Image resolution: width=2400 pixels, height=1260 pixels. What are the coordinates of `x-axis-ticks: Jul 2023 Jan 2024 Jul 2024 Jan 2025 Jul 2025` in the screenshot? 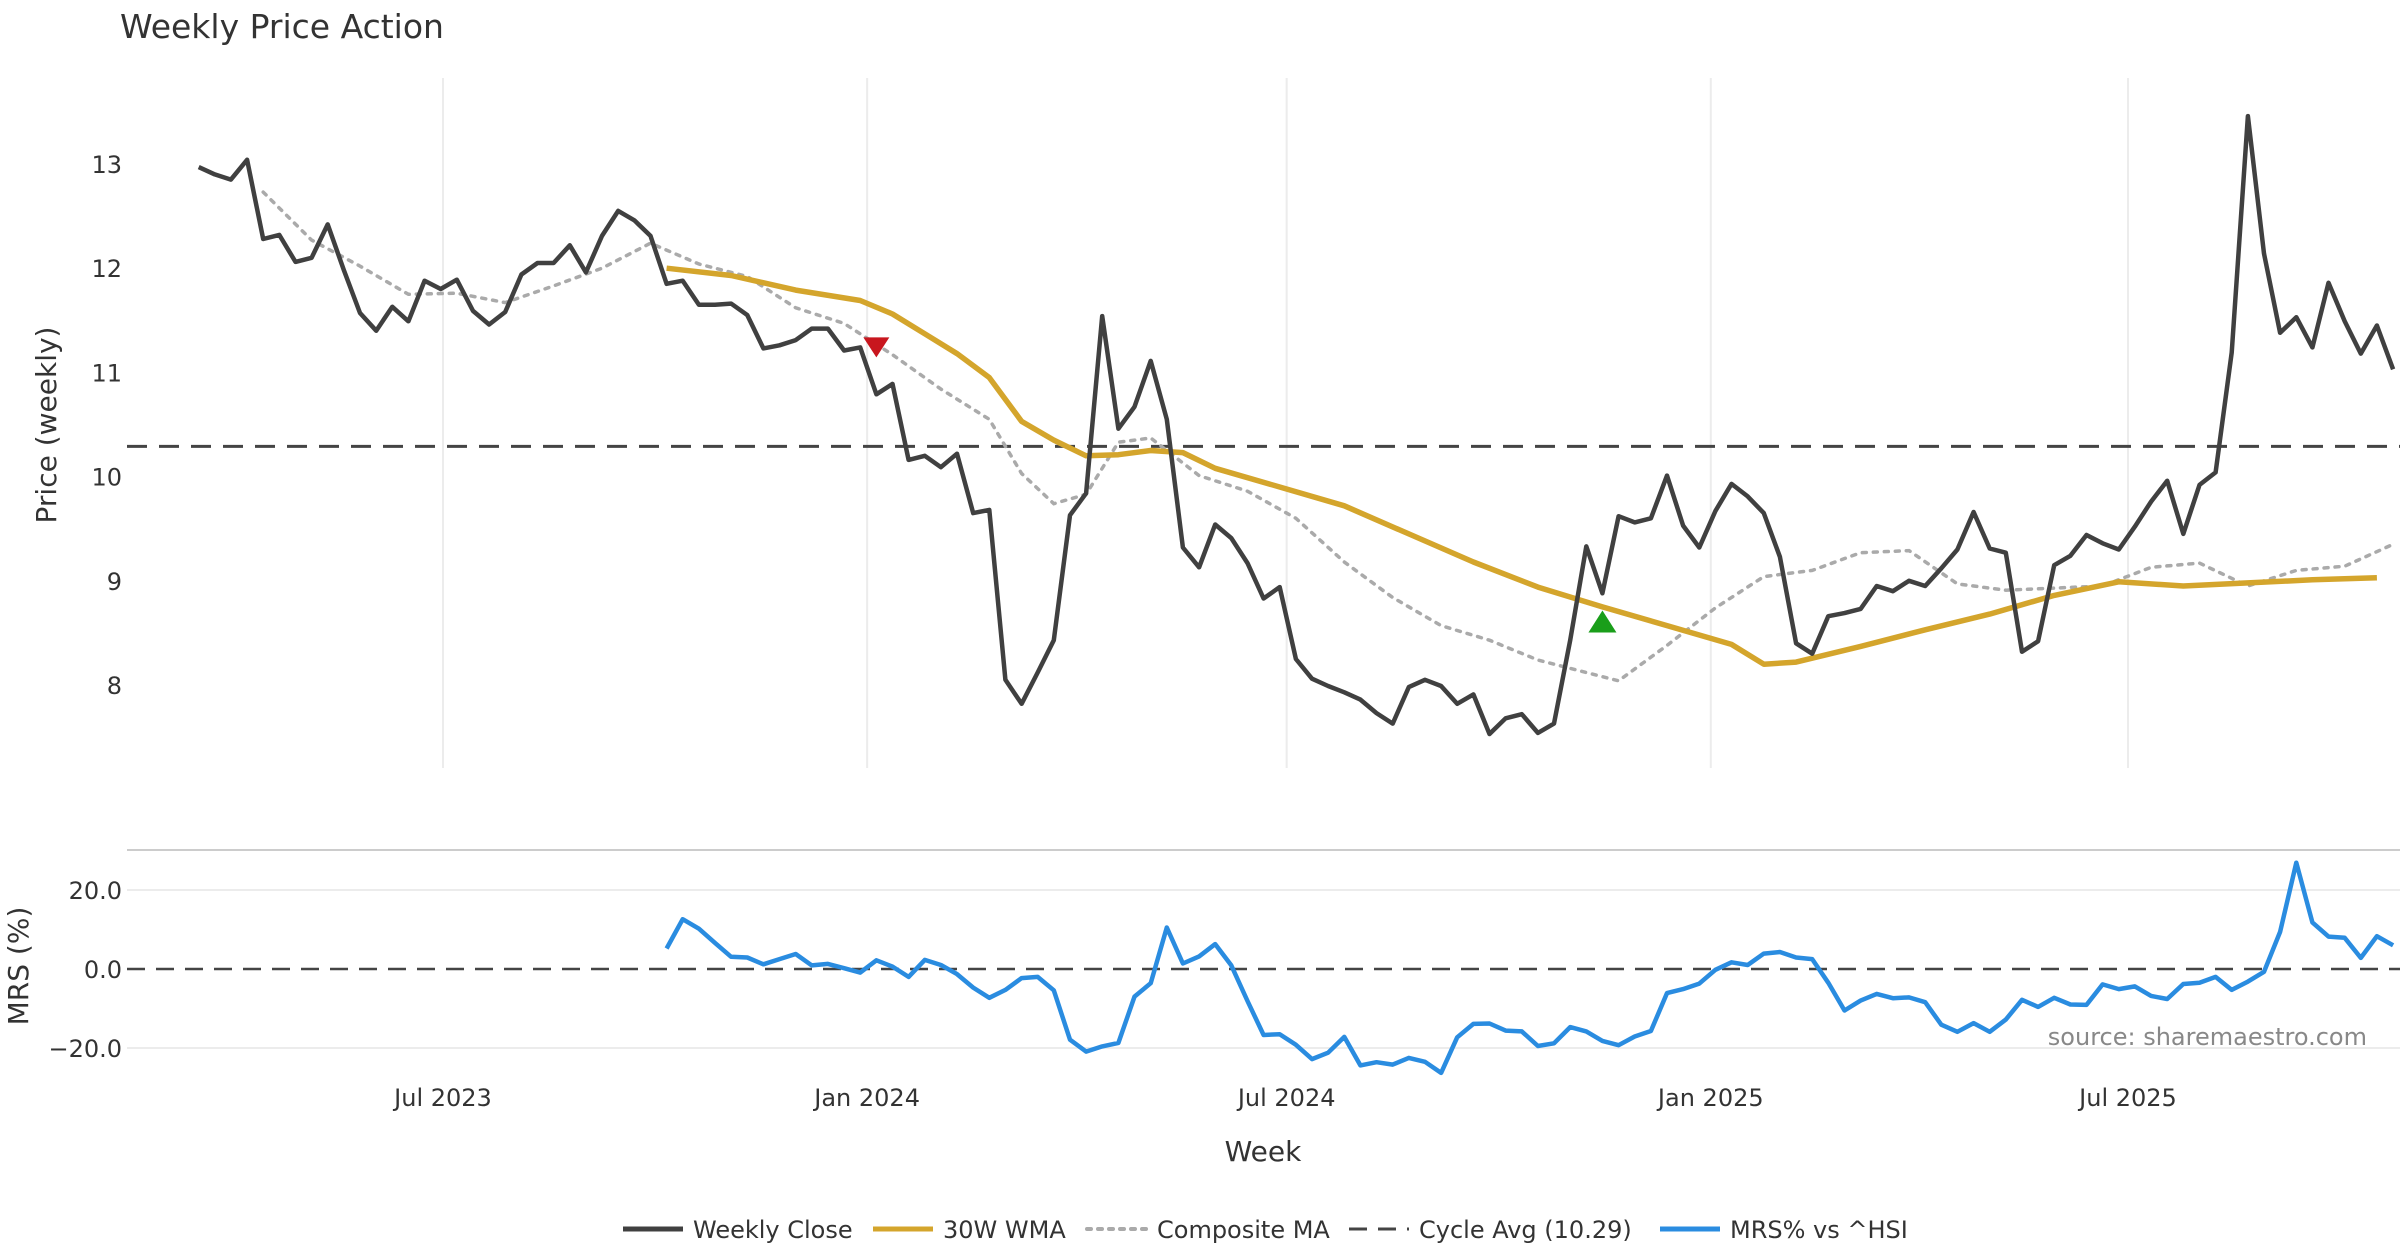 It's located at (1284, 1098).